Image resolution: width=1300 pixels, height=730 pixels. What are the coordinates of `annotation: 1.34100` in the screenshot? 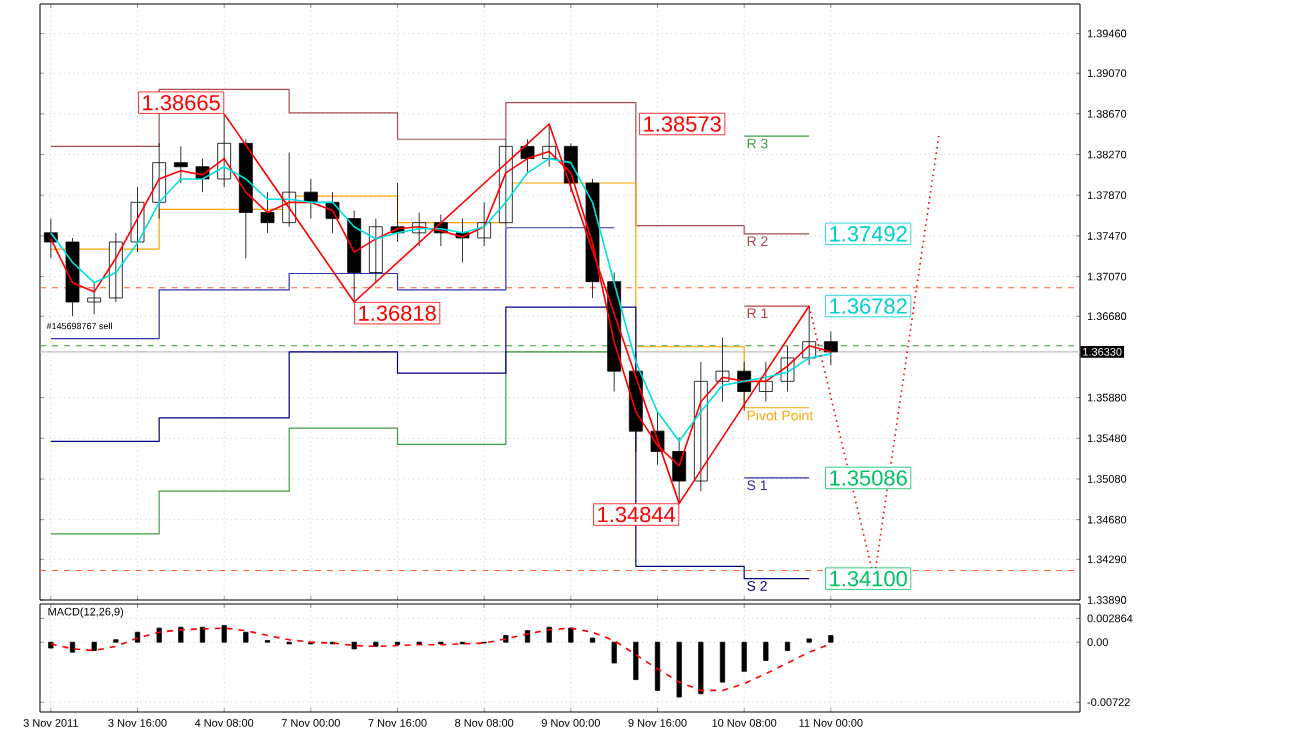 It's located at (868, 578).